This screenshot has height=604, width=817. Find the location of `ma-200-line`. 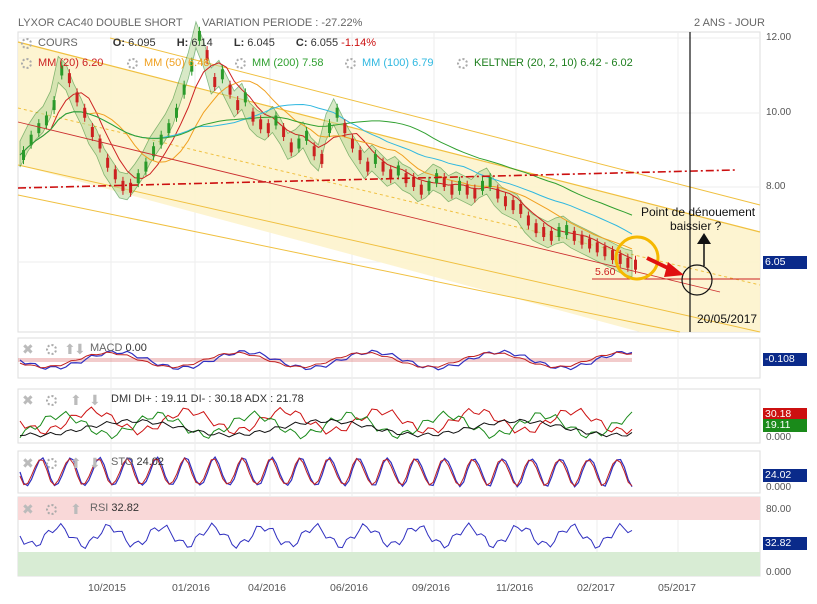

ma-200-line is located at coordinates (326, 163).